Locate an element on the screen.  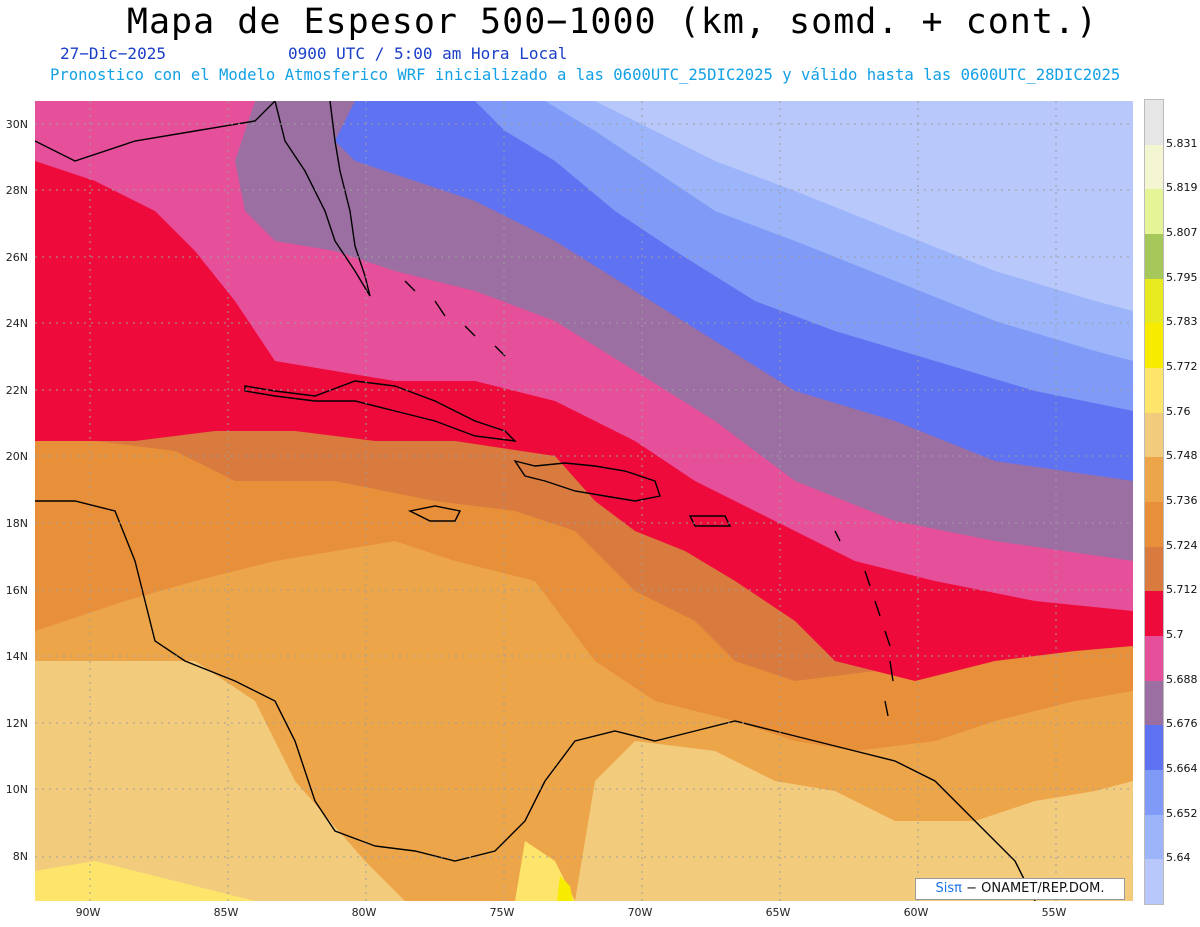
colorbar-label: 5.795 is located at coordinates (1182, 277).